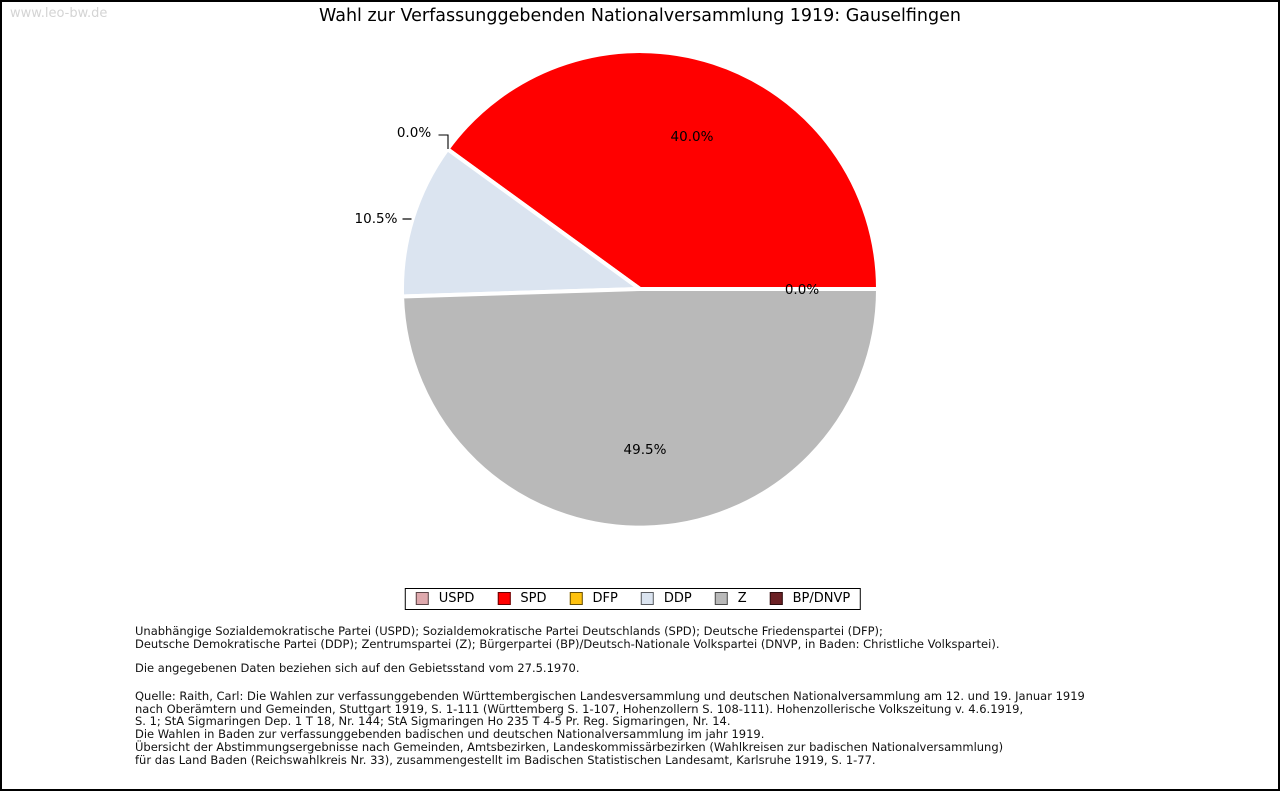  Describe the element at coordinates (59, 13) in the screenshot. I see `watermark: www.leo-bw.de` at that location.